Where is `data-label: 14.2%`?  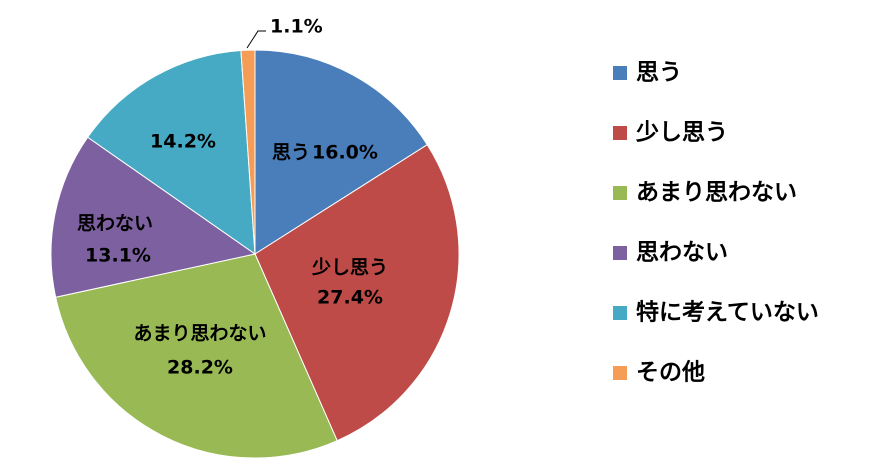
data-label: 14.2% is located at coordinates (183, 142).